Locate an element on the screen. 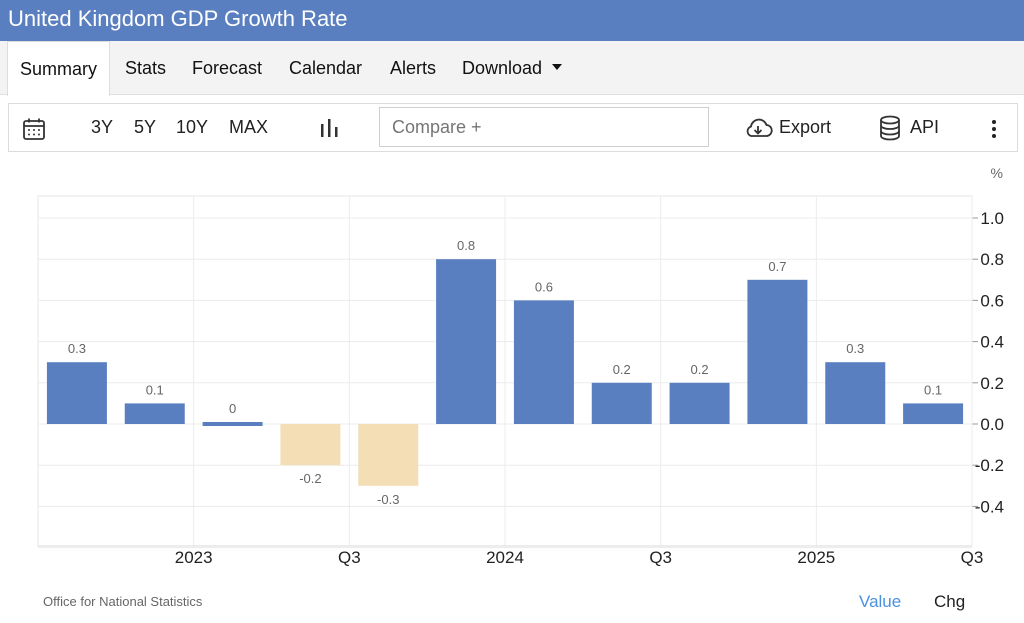 The width and height of the screenshot is (1024, 623). y-tick-label: 0.2 is located at coordinates (992, 383).